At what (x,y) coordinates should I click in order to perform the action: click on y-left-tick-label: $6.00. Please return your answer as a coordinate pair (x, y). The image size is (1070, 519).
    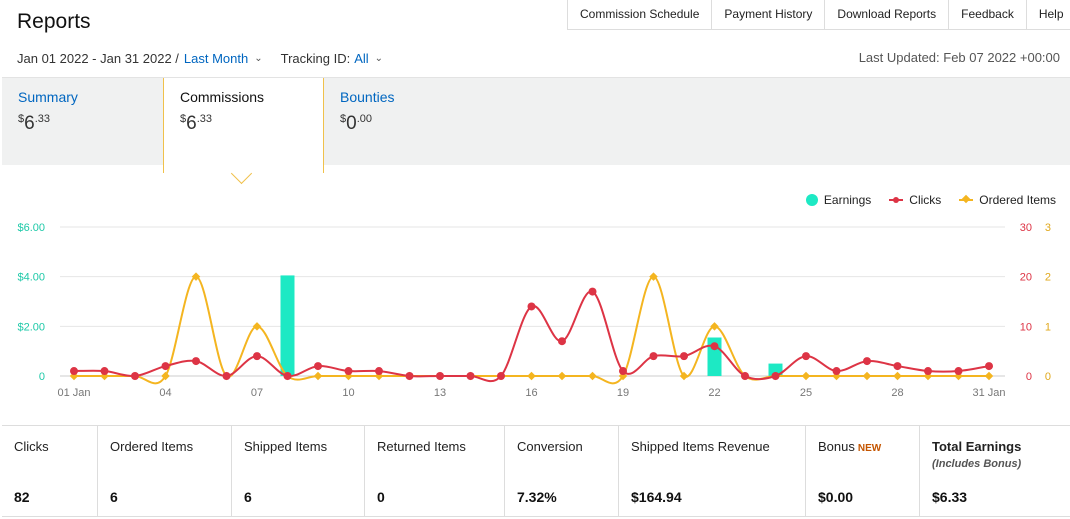
    Looking at the image, I should click on (31, 228).